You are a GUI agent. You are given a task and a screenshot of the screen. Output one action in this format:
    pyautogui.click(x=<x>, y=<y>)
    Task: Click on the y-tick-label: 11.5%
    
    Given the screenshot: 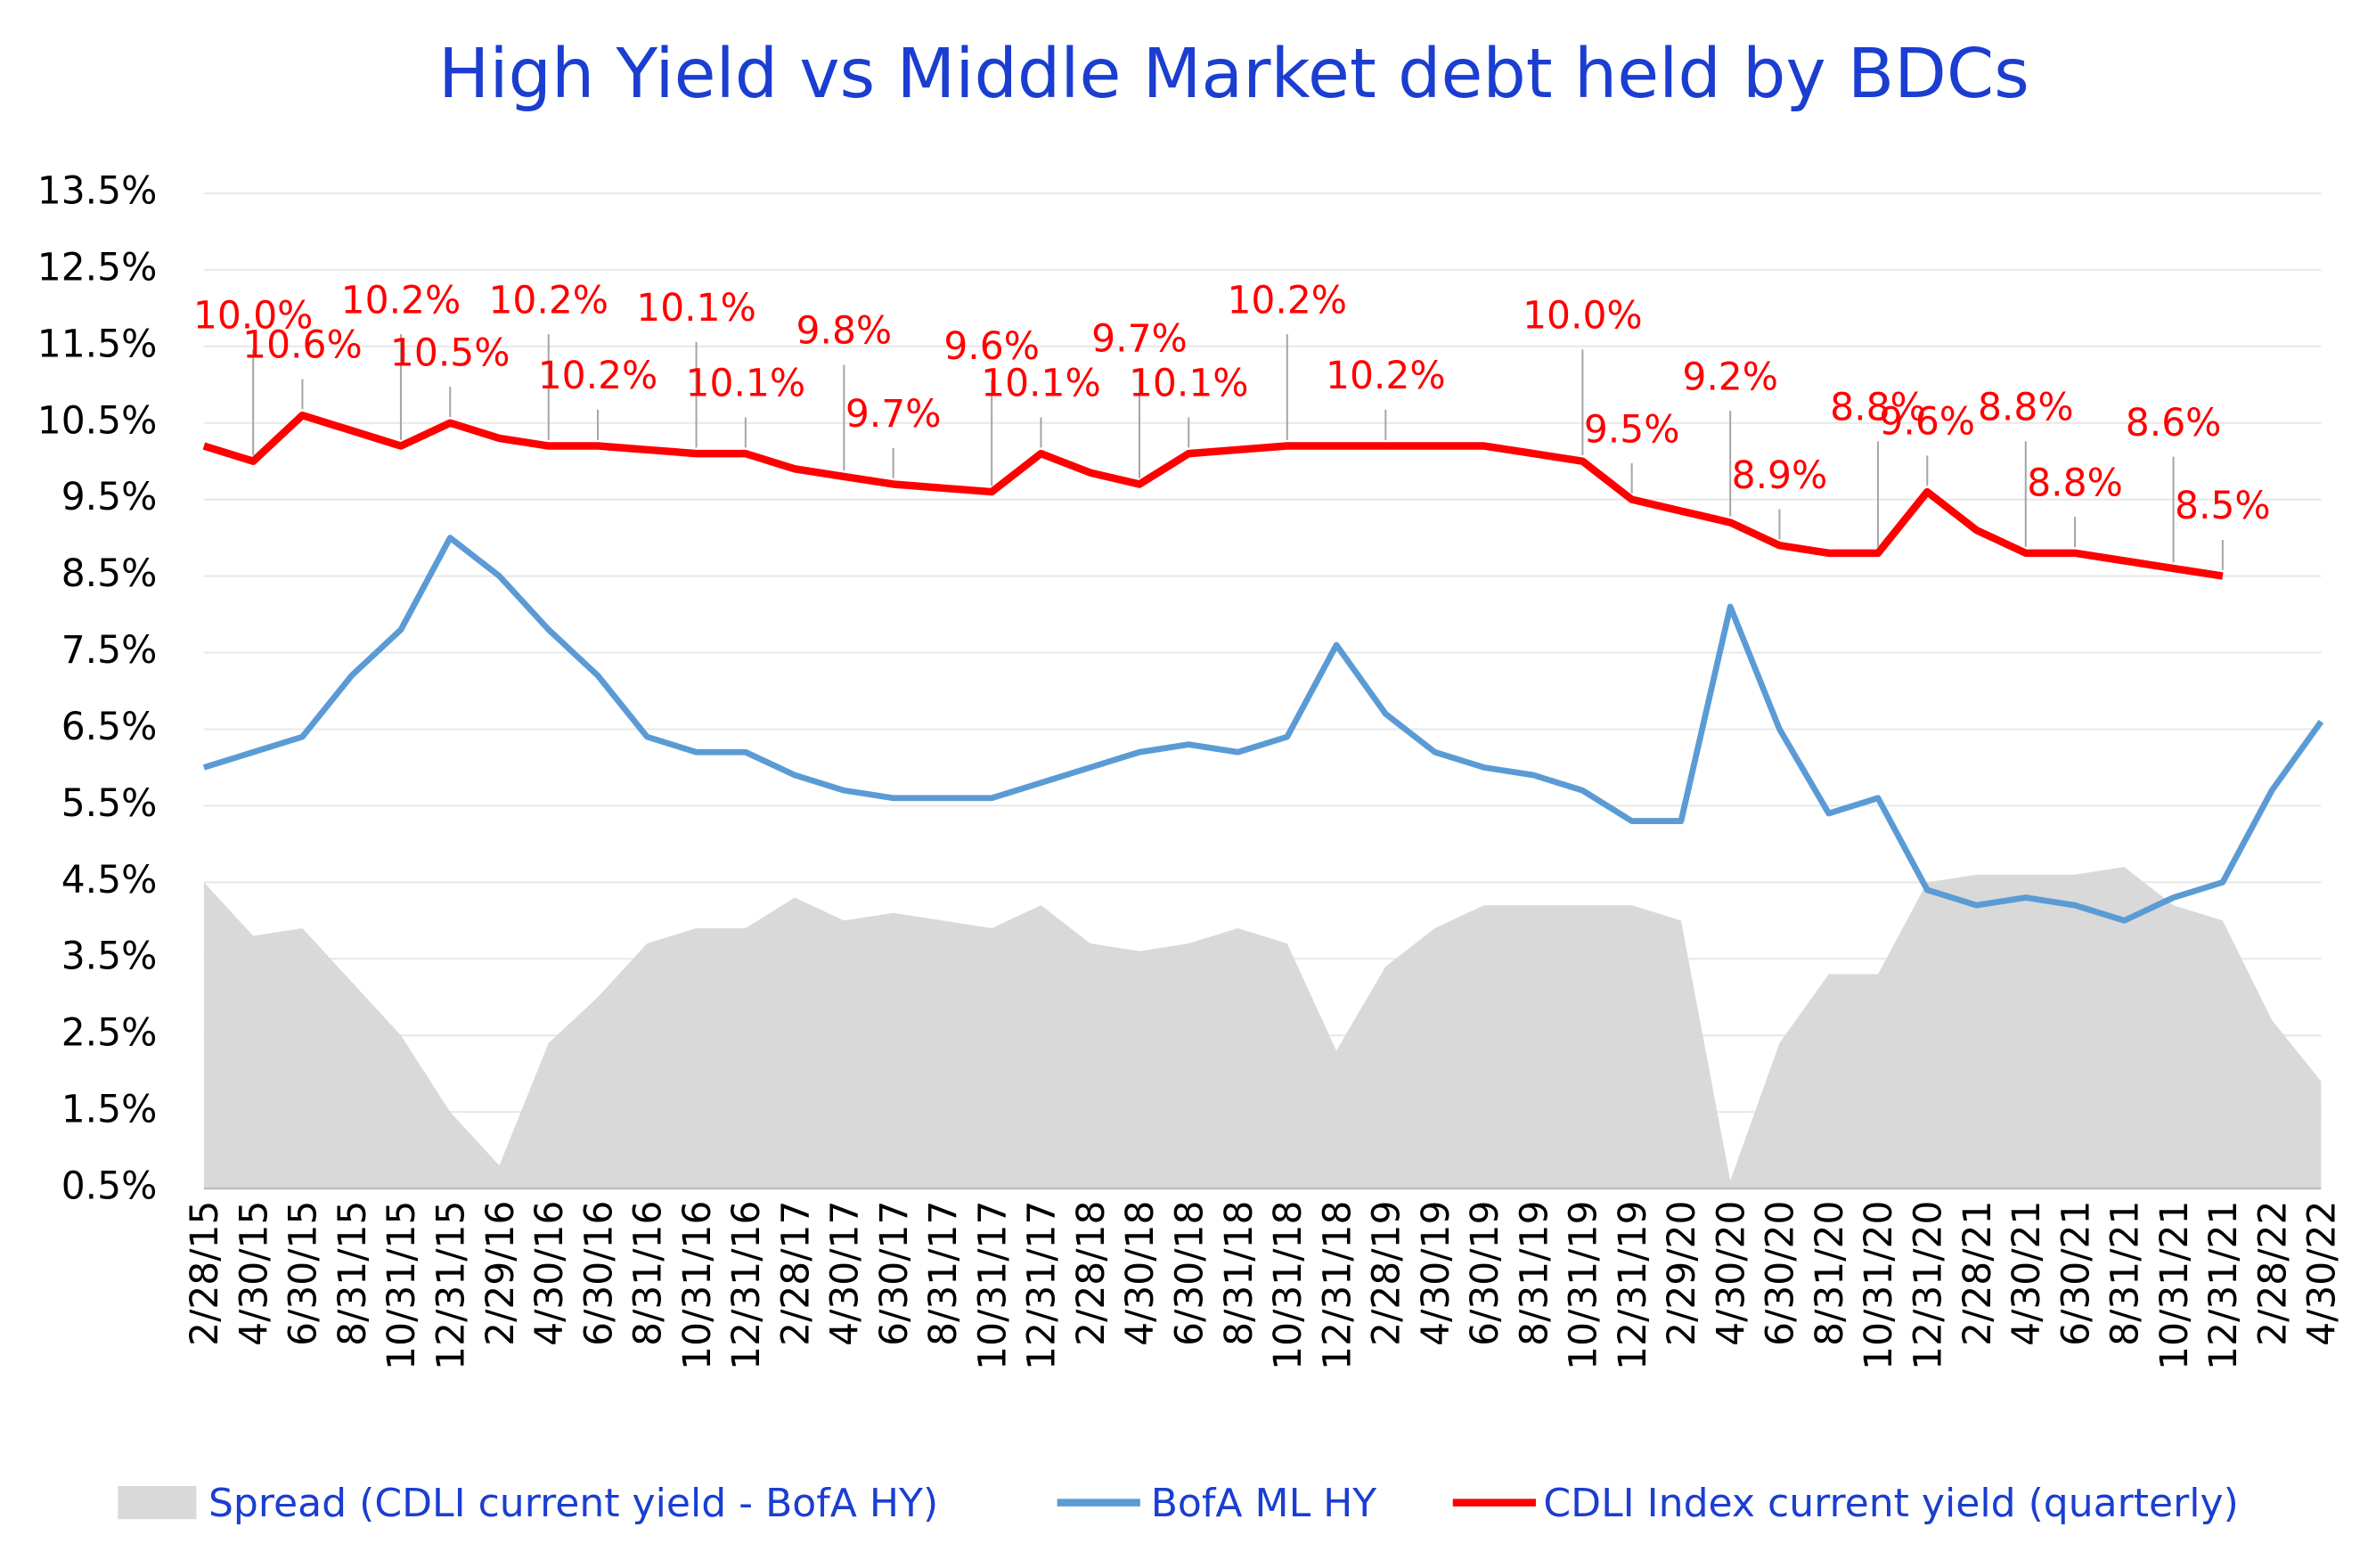 What is the action you would take?
    pyautogui.click(x=97, y=343)
    